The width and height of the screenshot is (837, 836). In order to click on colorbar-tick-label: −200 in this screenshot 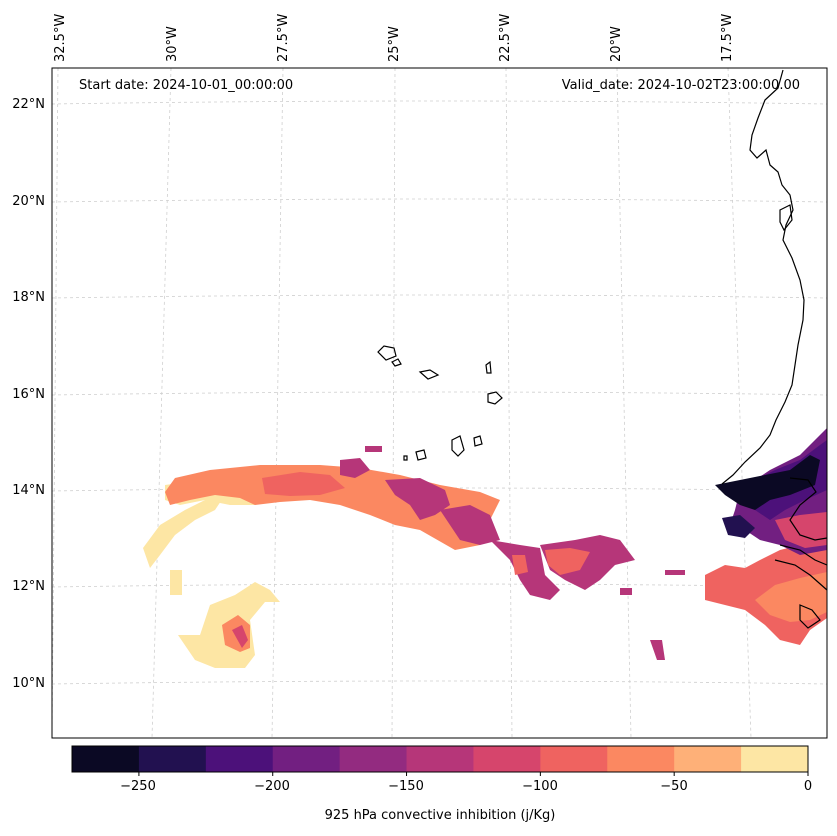, I will do `click(272, 786)`.